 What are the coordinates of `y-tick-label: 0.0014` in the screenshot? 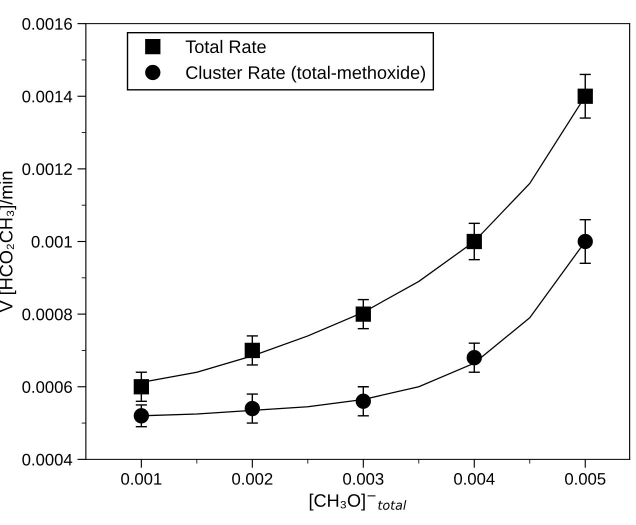 It's located at (47, 96).